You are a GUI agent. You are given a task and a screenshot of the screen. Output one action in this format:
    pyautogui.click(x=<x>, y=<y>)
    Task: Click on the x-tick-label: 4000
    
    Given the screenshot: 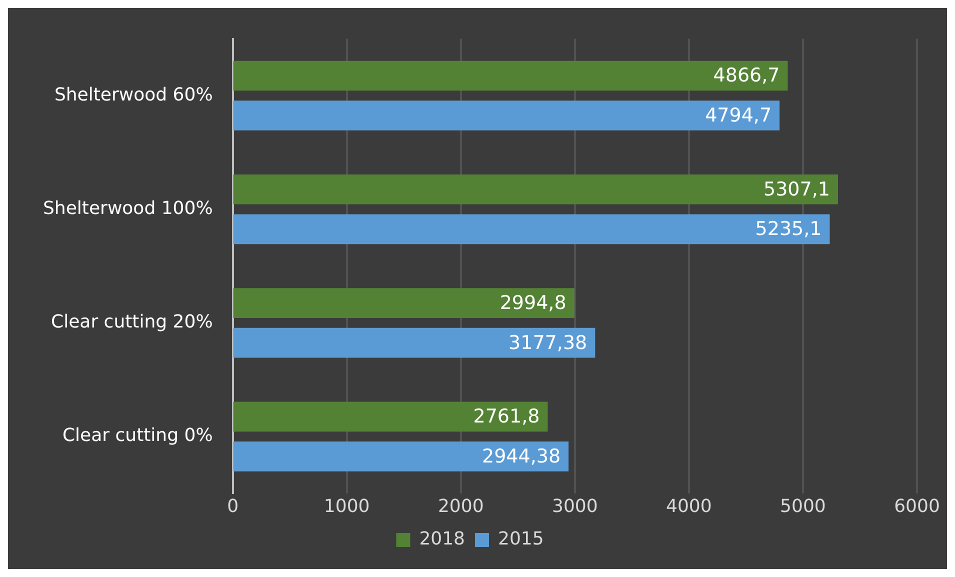 What is the action you would take?
    pyautogui.click(x=689, y=506)
    